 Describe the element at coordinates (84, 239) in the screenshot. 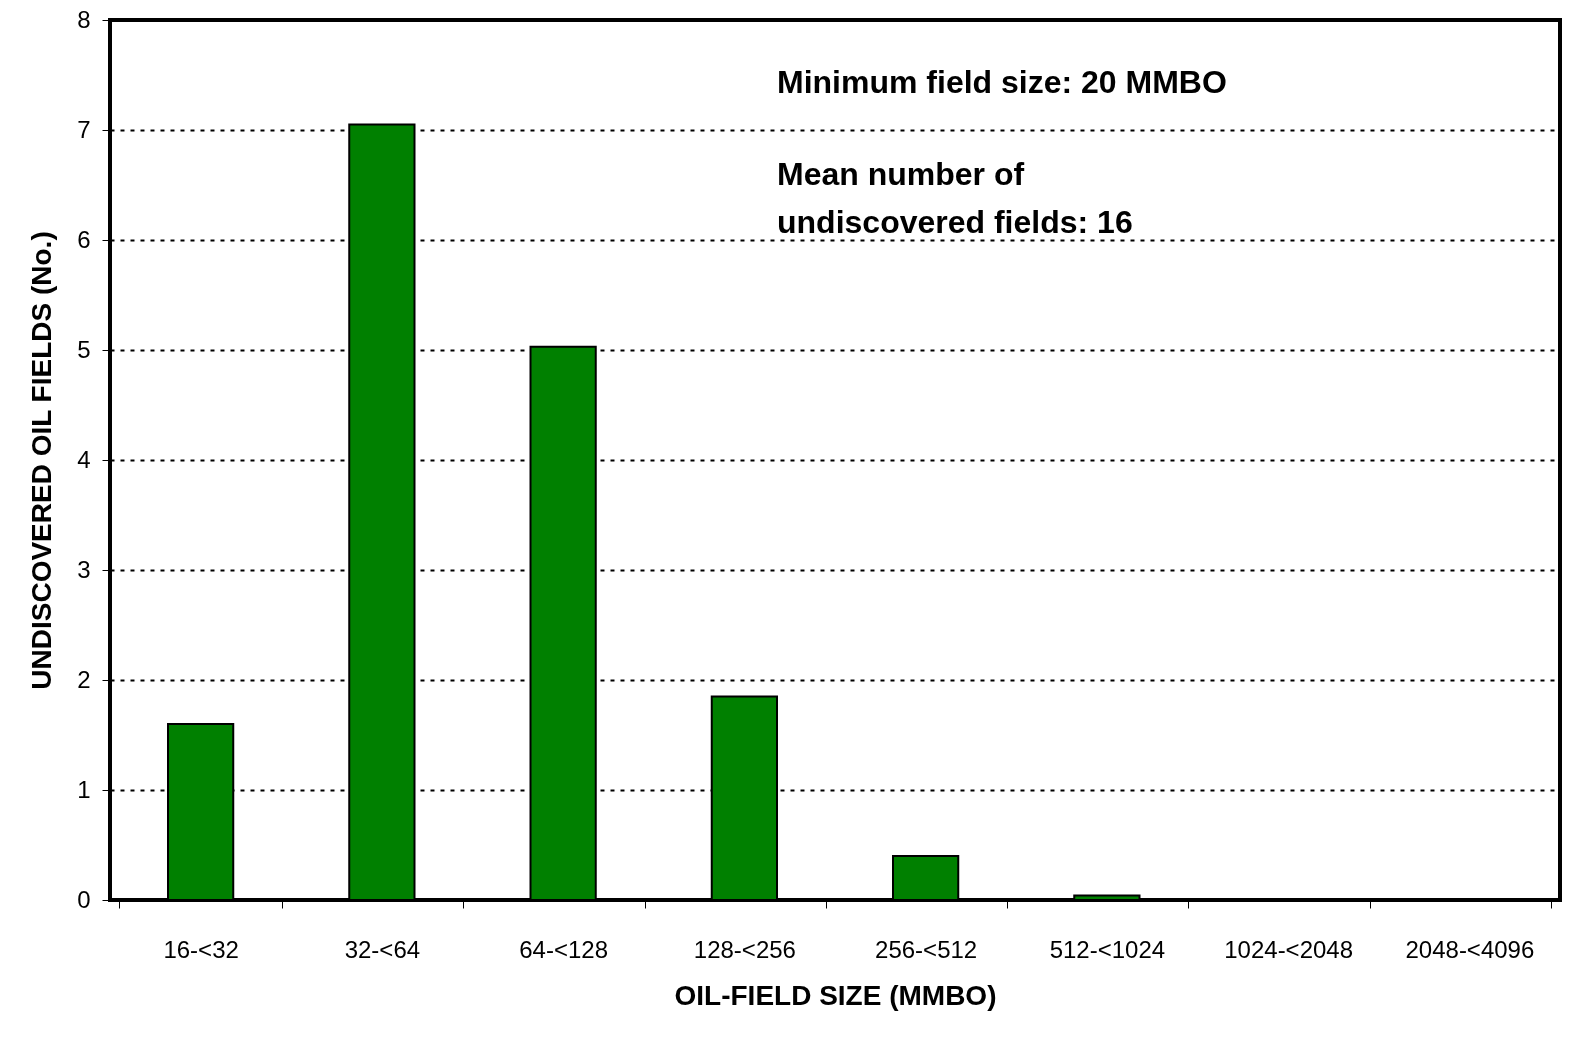

I see `y-tick-label: 6` at that location.